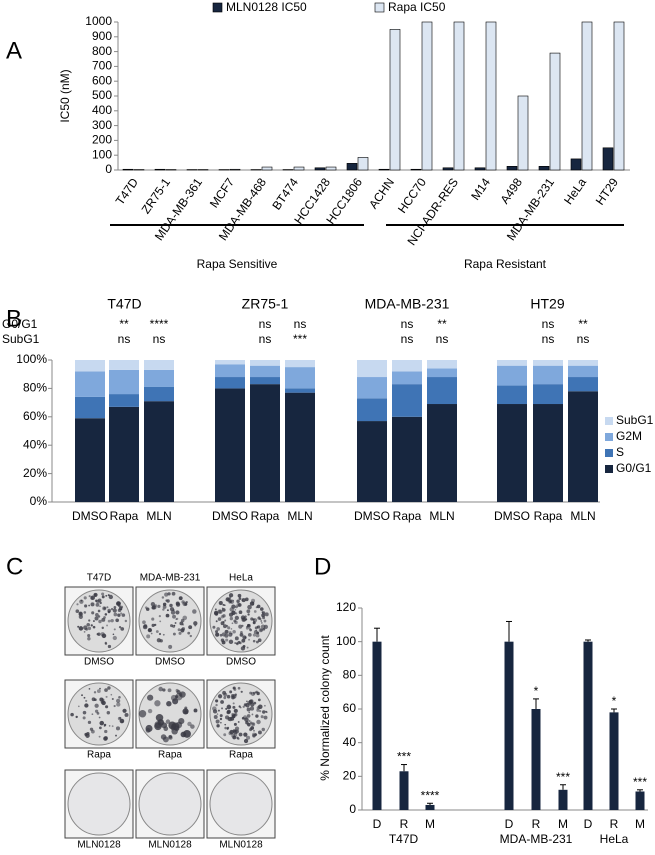  What do you see at coordinates (640, 782) in the screenshot?
I see `significance: ***` at bounding box center [640, 782].